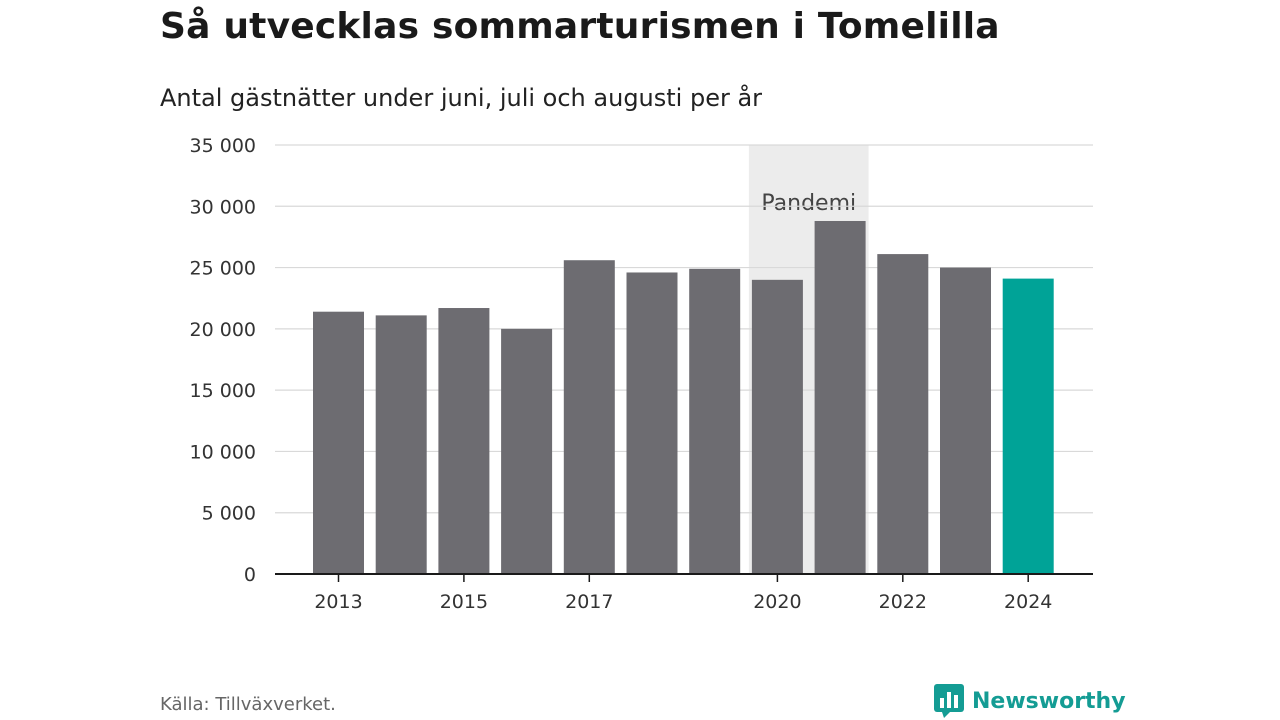 This screenshot has height=720, width=1280. Describe the element at coordinates (223, 146) in the screenshot. I see `y-tick-label: 35 000` at that location.